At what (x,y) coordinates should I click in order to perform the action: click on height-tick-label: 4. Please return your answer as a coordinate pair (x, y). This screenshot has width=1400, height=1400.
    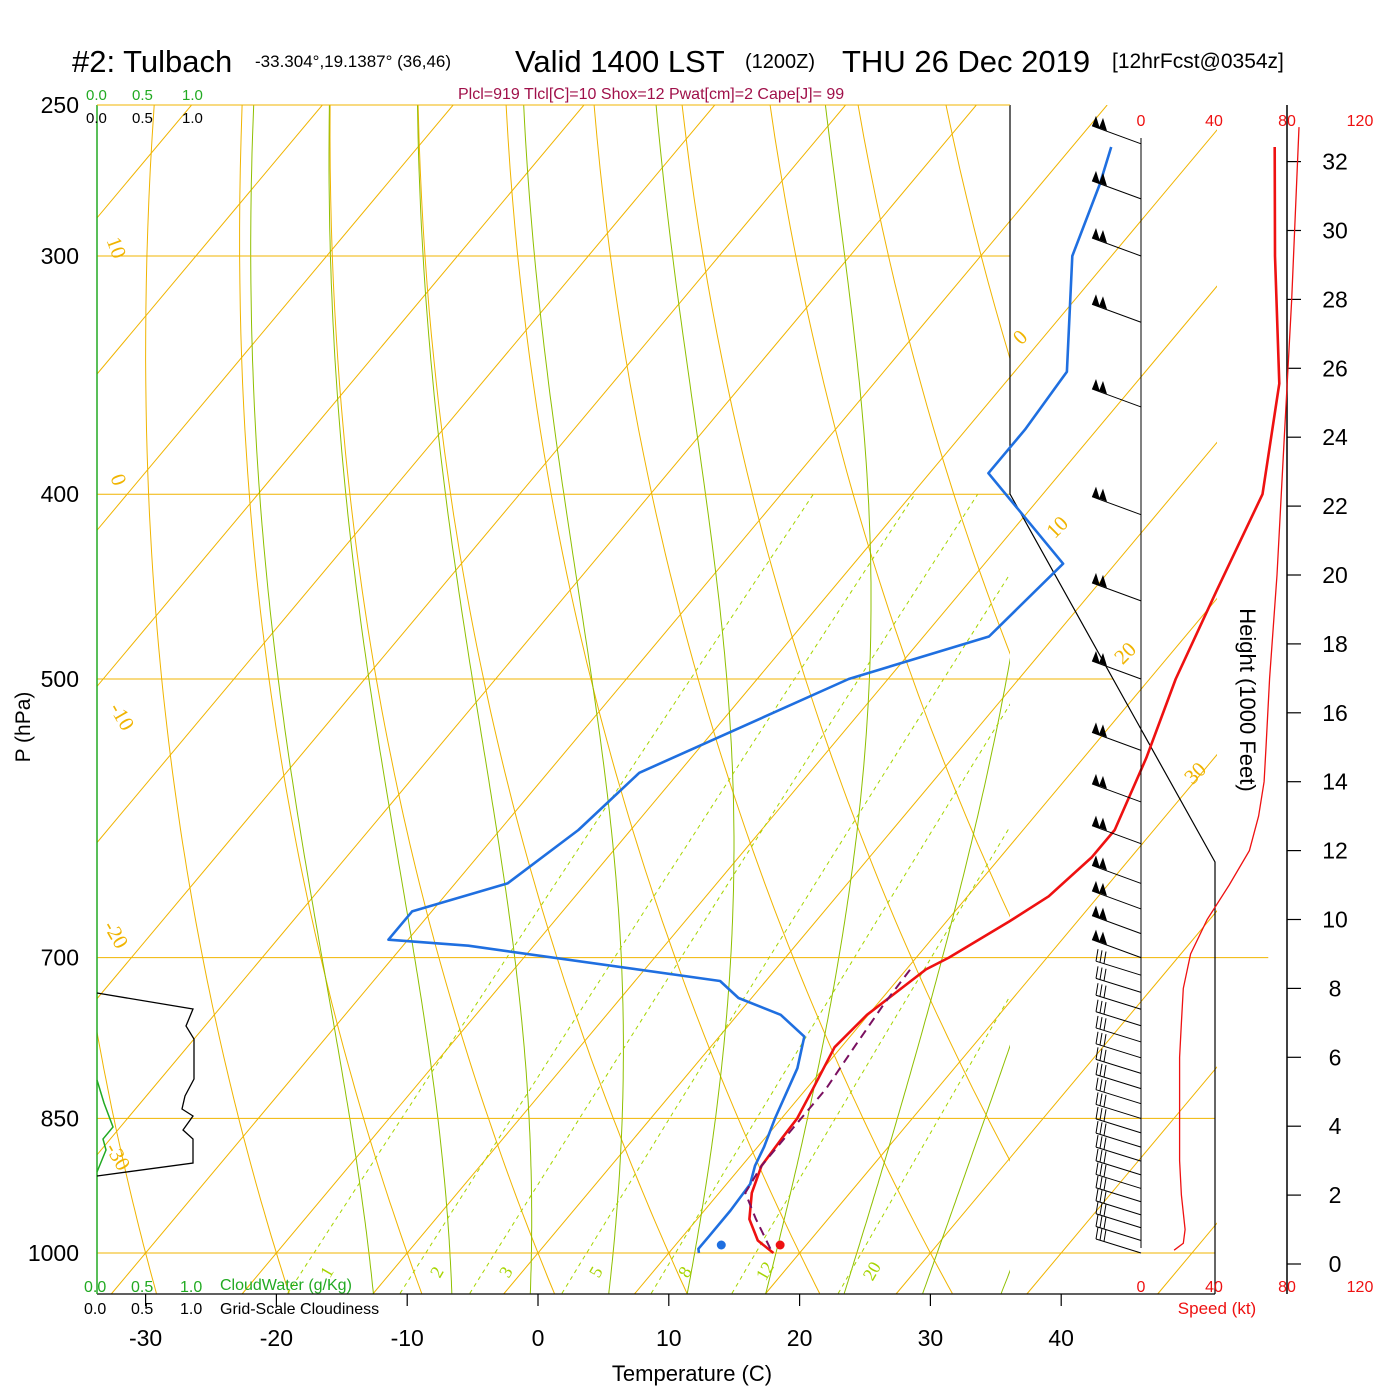
    Looking at the image, I should click on (1335, 1126).